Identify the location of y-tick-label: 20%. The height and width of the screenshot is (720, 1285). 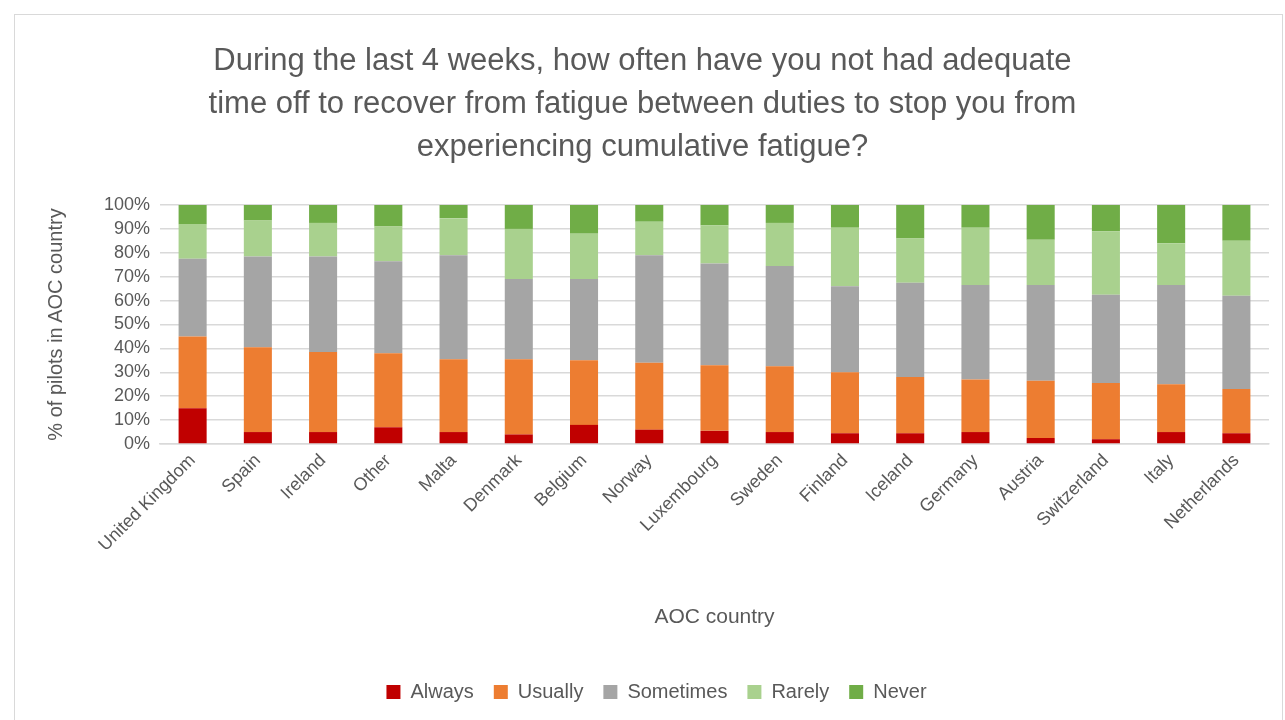
(131, 395).